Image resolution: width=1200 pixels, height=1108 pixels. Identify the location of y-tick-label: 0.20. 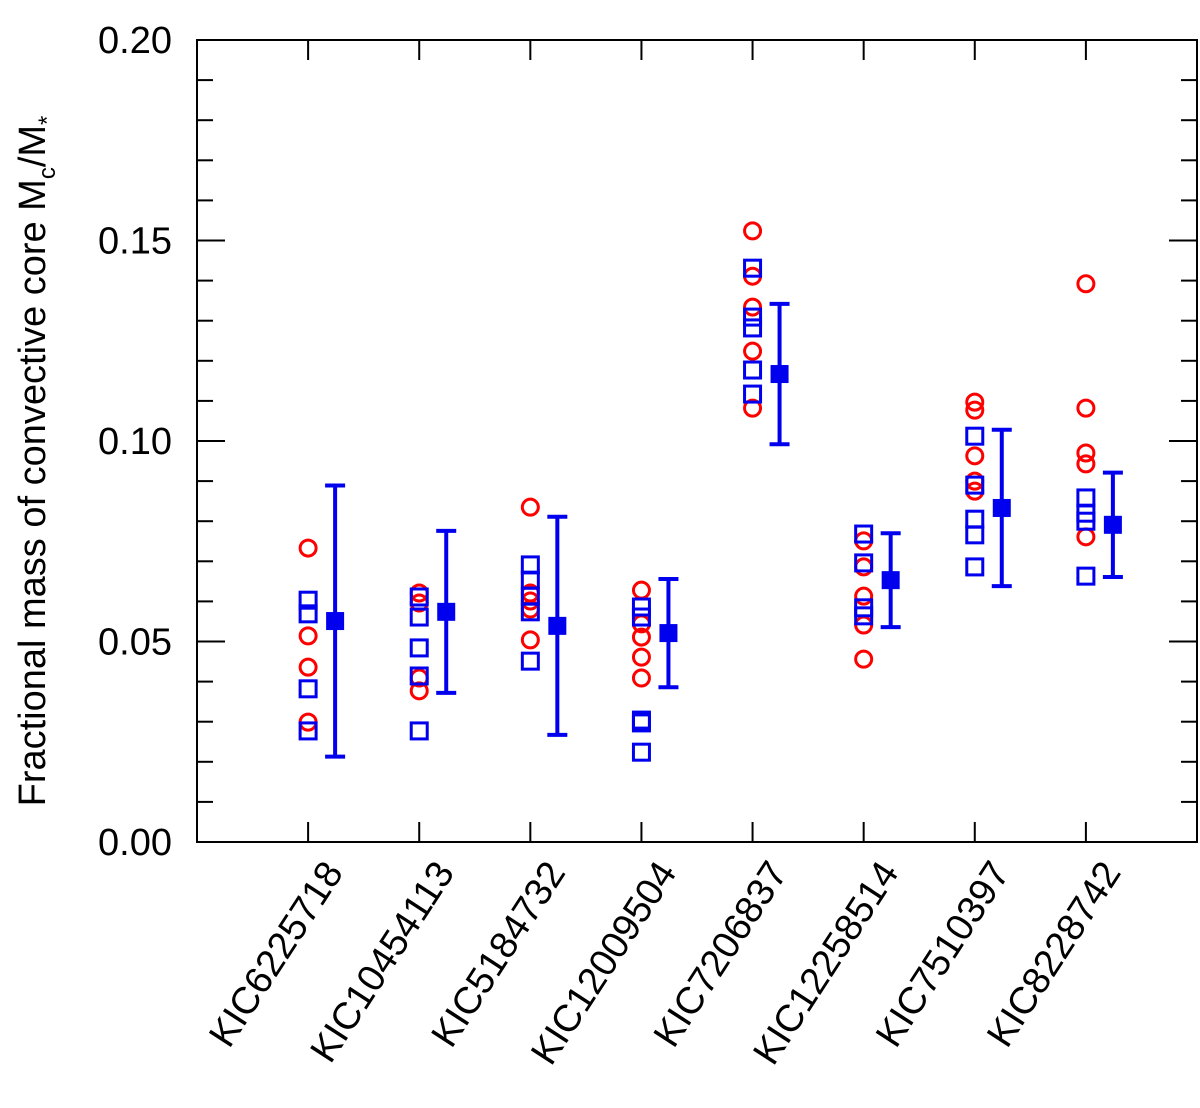
(135, 41).